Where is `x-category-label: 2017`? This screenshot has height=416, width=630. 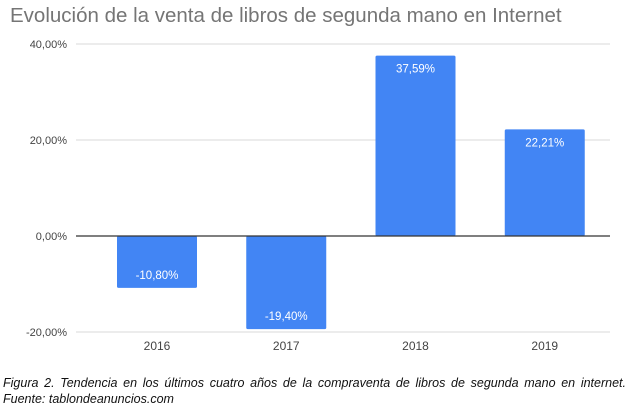
x-category-label: 2017 is located at coordinates (286, 346).